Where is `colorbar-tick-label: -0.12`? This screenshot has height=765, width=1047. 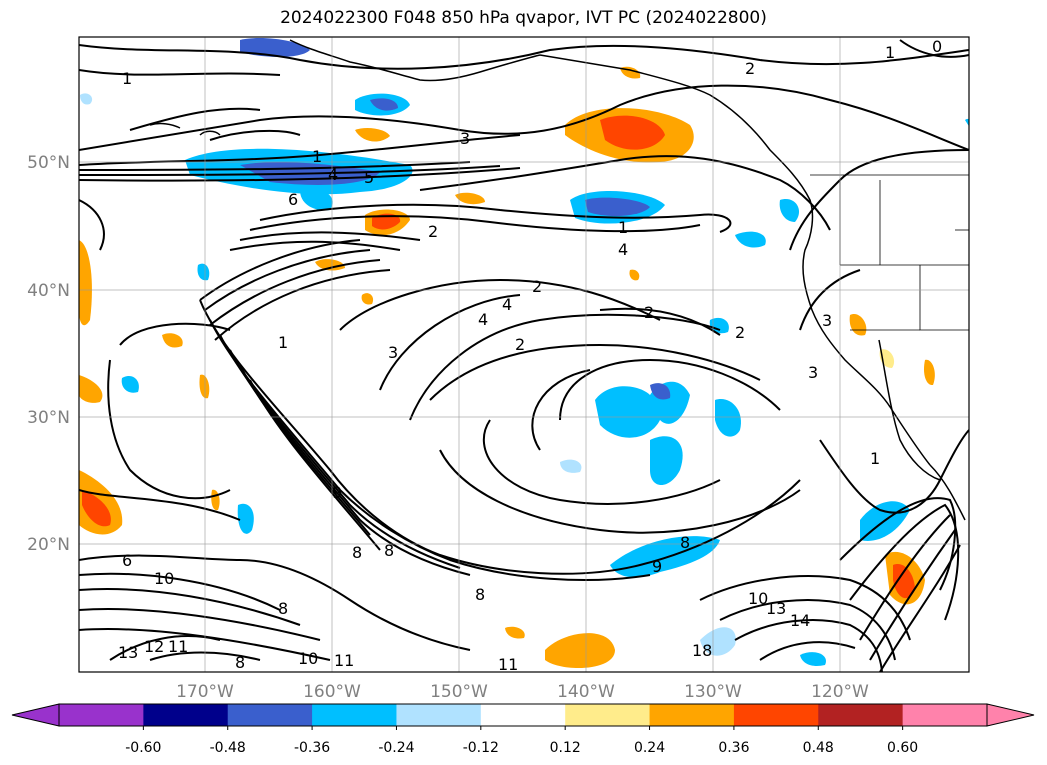
colorbar-tick-label: -0.12 is located at coordinates (481, 748).